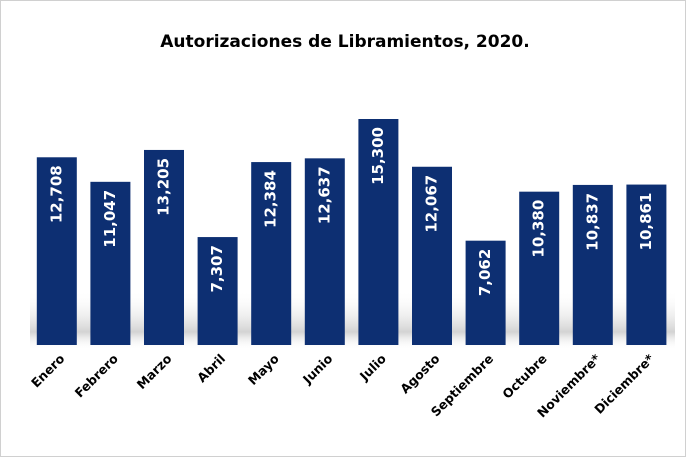 The height and width of the screenshot is (457, 686). Describe the element at coordinates (271, 199) in the screenshot. I see `value-label: 12,384` at that location.